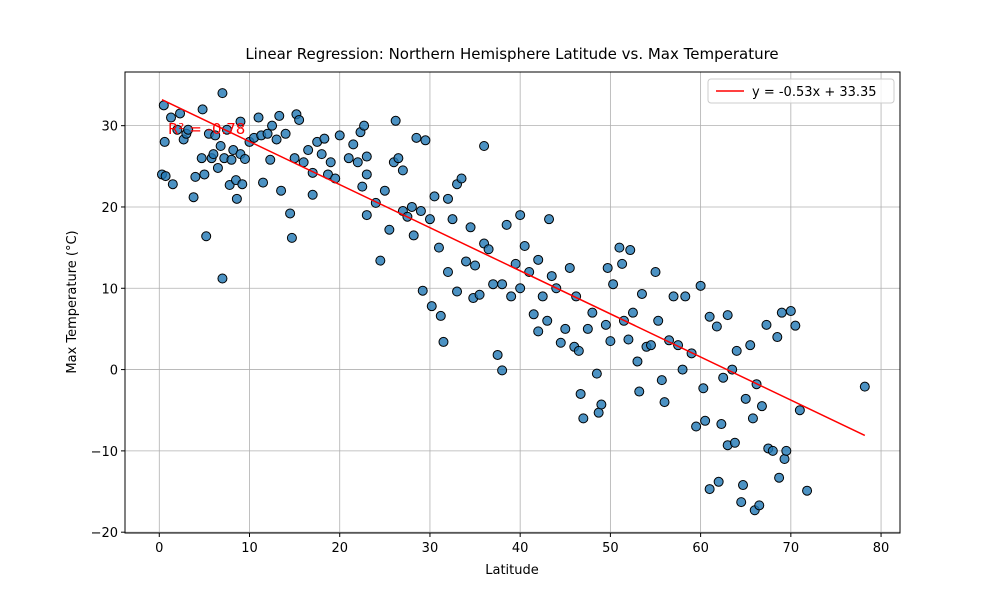 The width and height of the screenshot is (1000, 604). What do you see at coordinates (430, 548) in the screenshot?
I see `x-tick-label: 30` at bounding box center [430, 548].